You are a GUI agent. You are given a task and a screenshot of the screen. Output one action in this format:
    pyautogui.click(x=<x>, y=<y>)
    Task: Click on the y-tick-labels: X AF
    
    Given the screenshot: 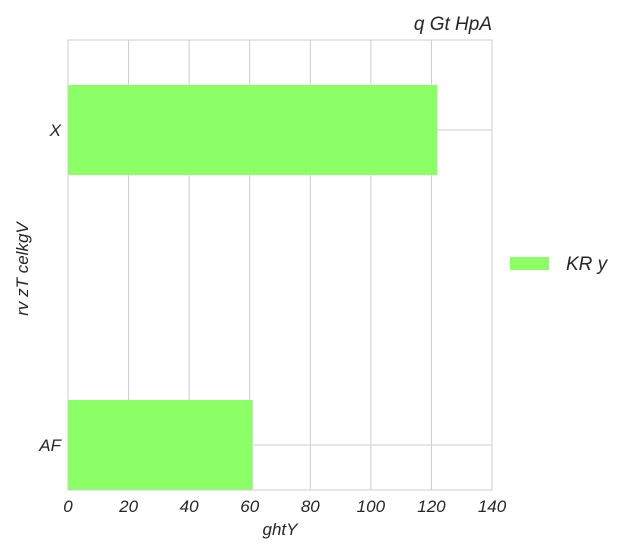 What is the action you would take?
    pyautogui.click(x=50, y=288)
    